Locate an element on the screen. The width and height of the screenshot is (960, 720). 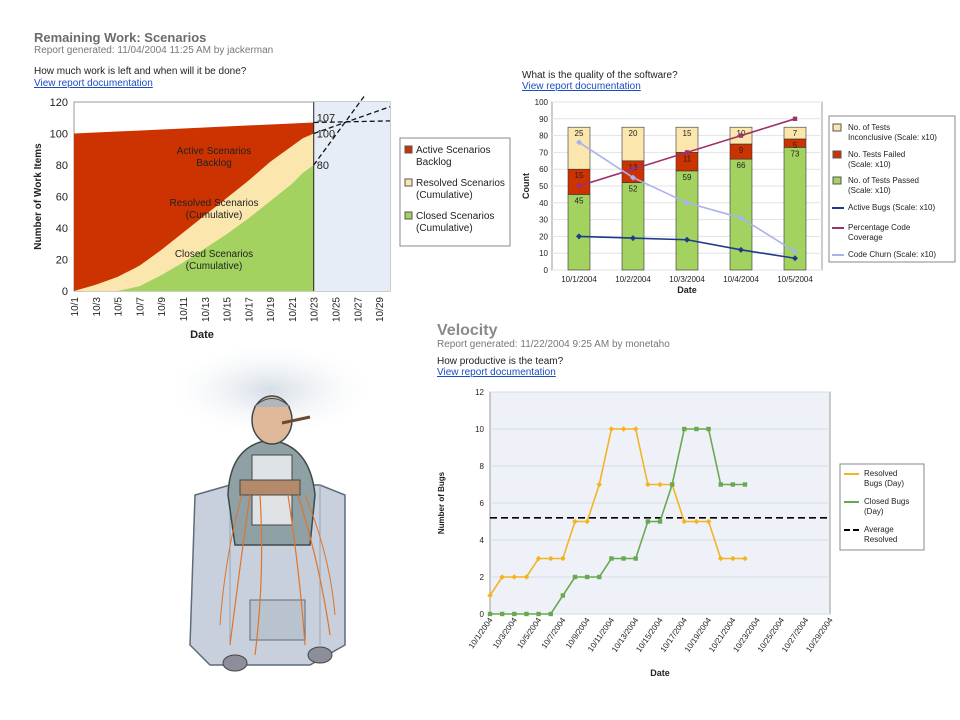
y-tick-label: 80 is located at coordinates (543, 136).